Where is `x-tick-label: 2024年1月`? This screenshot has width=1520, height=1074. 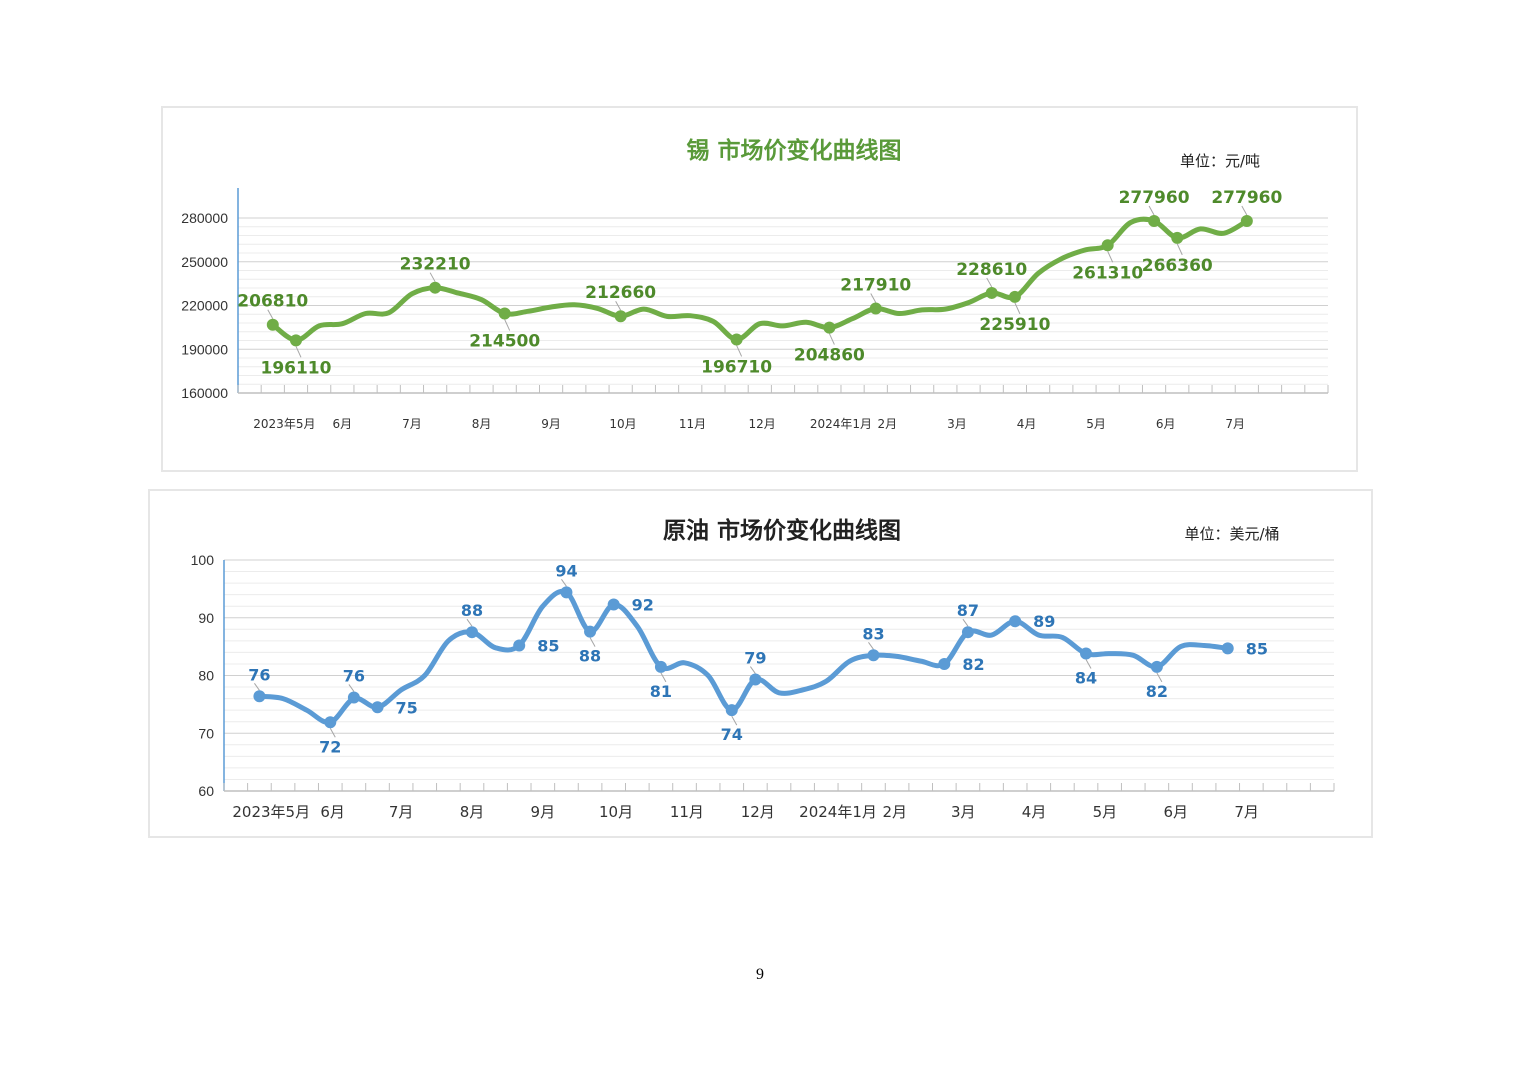
x-tick-label: 2024年1月 is located at coordinates (841, 424).